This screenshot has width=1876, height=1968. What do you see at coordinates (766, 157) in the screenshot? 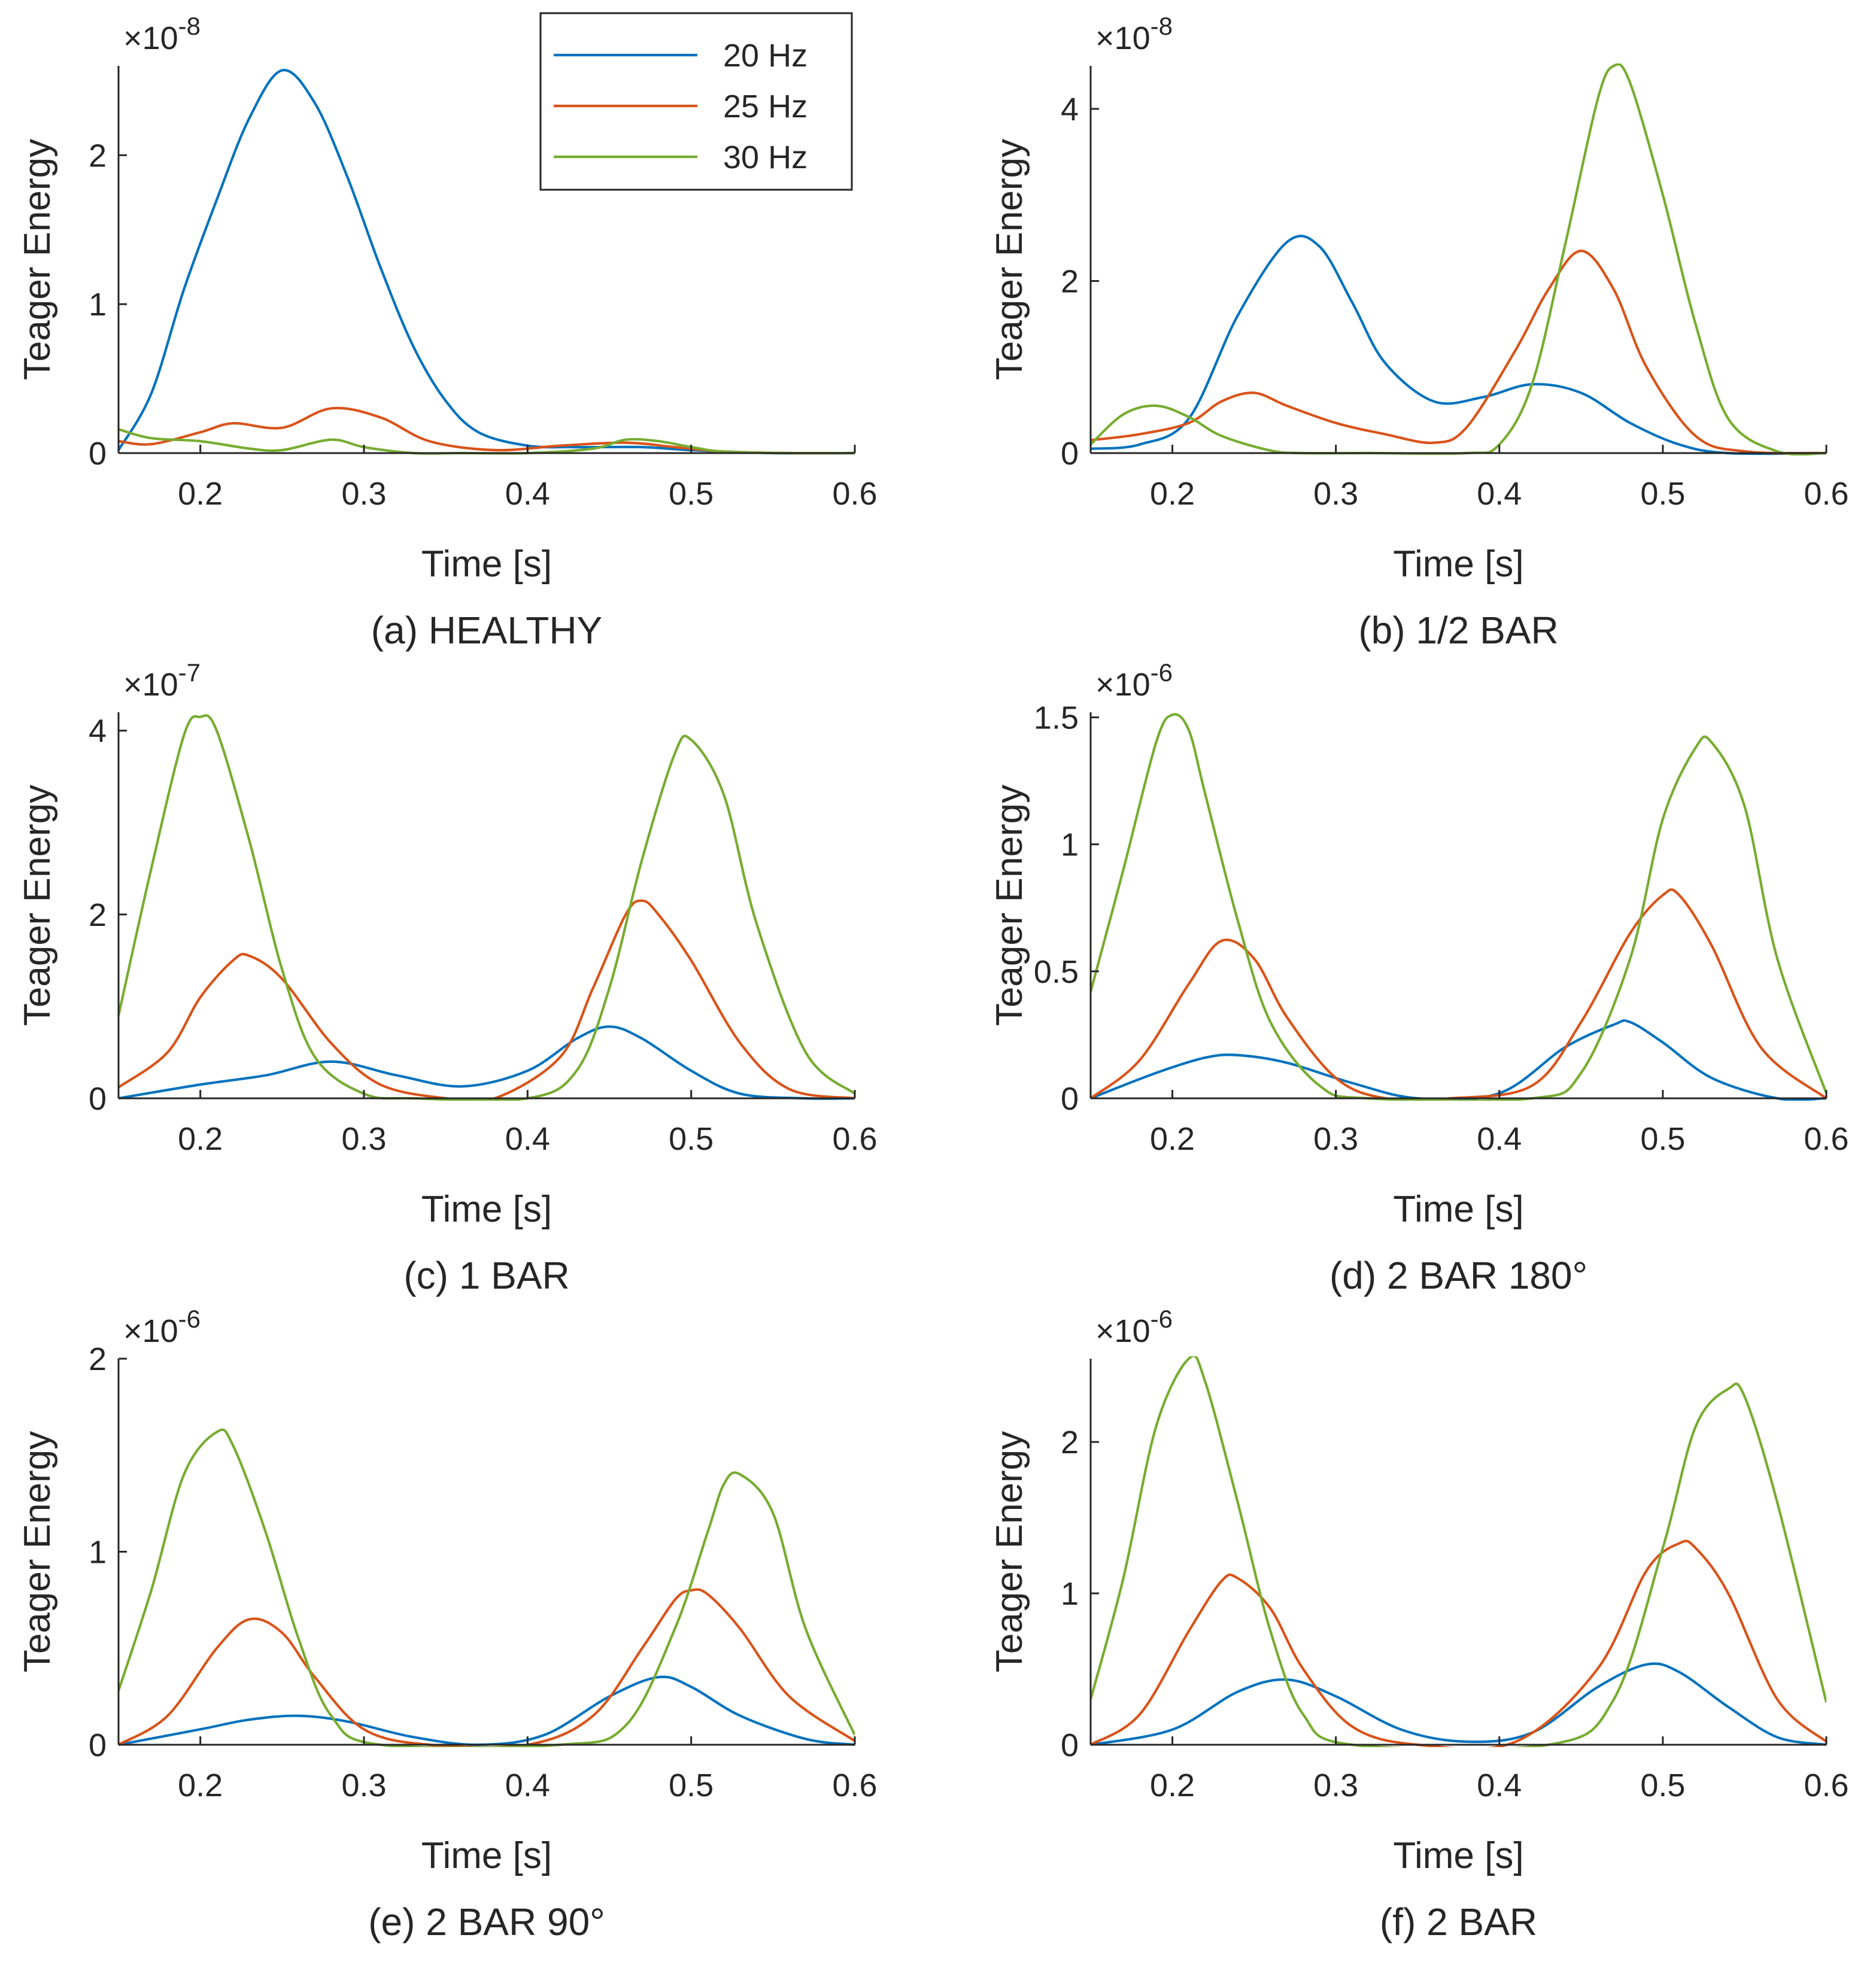
I see `legend-entry-label: 30 Hz` at bounding box center [766, 157].